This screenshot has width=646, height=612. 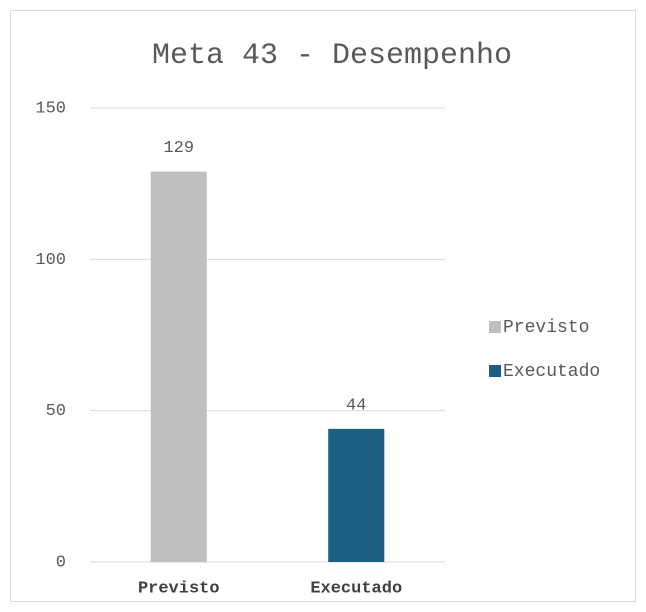 What do you see at coordinates (546, 328) in the screenshot?
I see `legend-label: Previsto` at bounding box center [546, 328].